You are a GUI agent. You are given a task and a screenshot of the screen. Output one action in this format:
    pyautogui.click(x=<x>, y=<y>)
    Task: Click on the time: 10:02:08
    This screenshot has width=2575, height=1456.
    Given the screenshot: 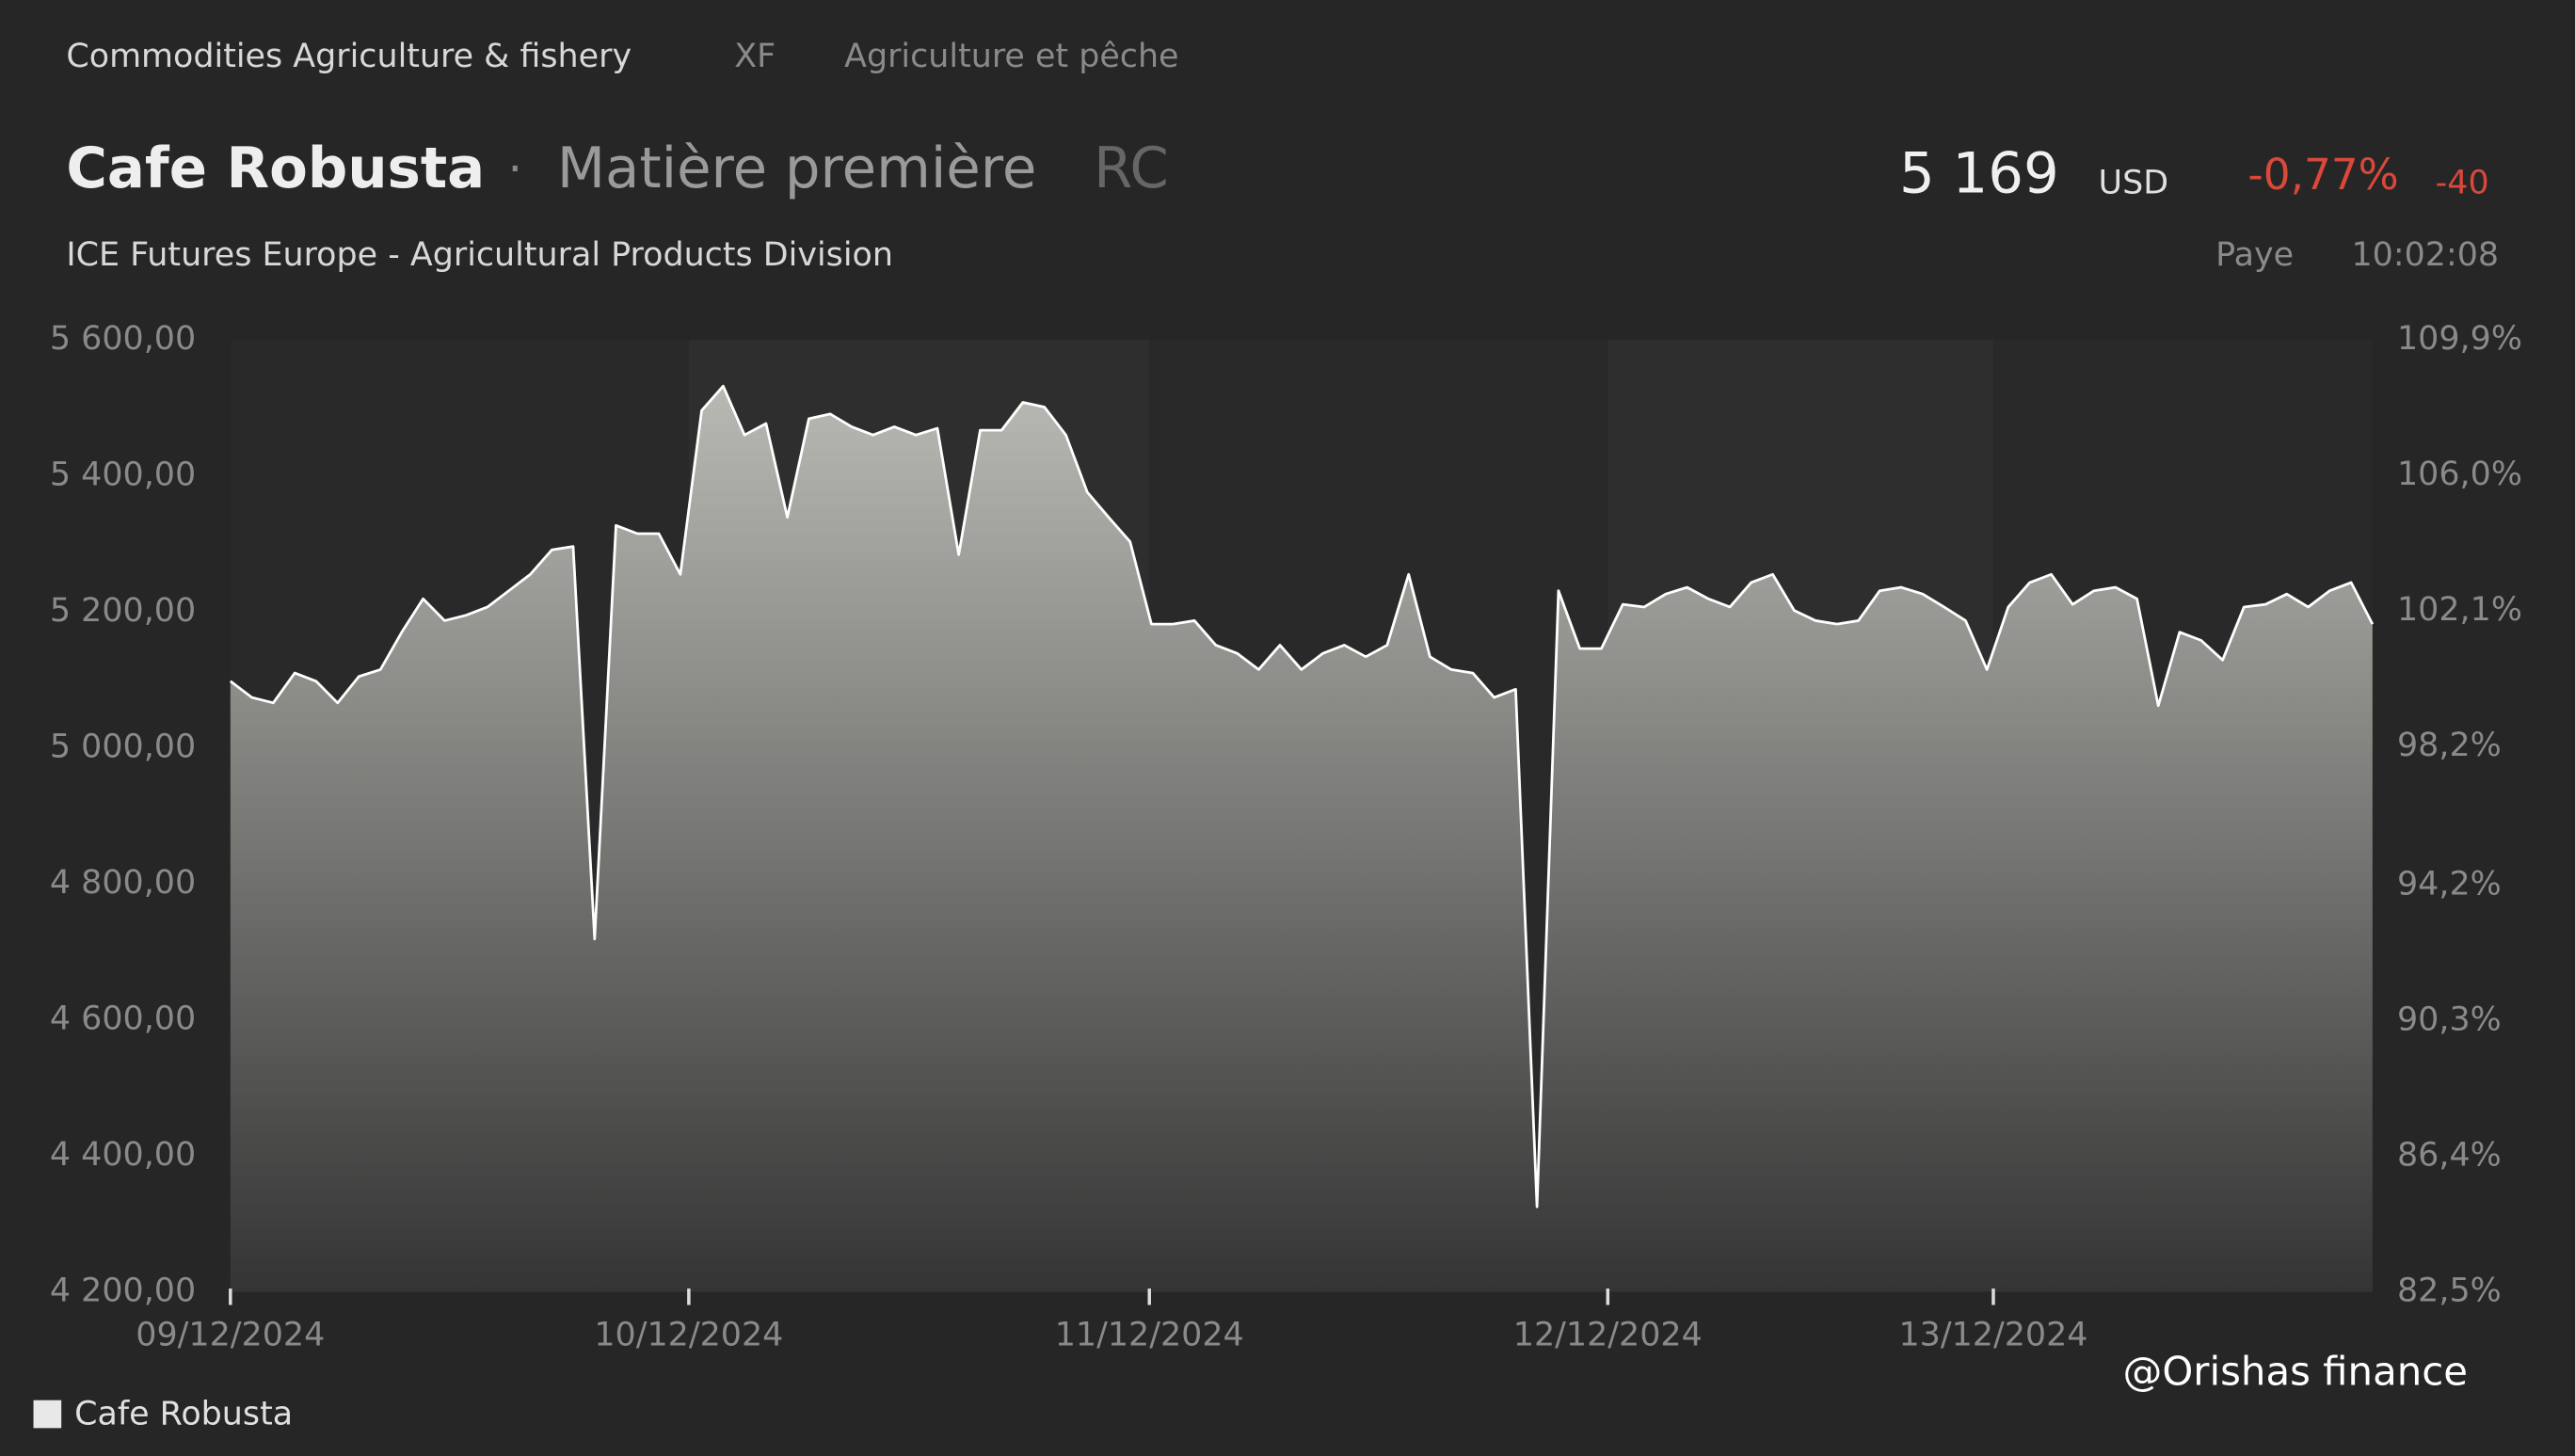 What is the action you would take?
    pyautogui.click(x=2425, y=255)
    